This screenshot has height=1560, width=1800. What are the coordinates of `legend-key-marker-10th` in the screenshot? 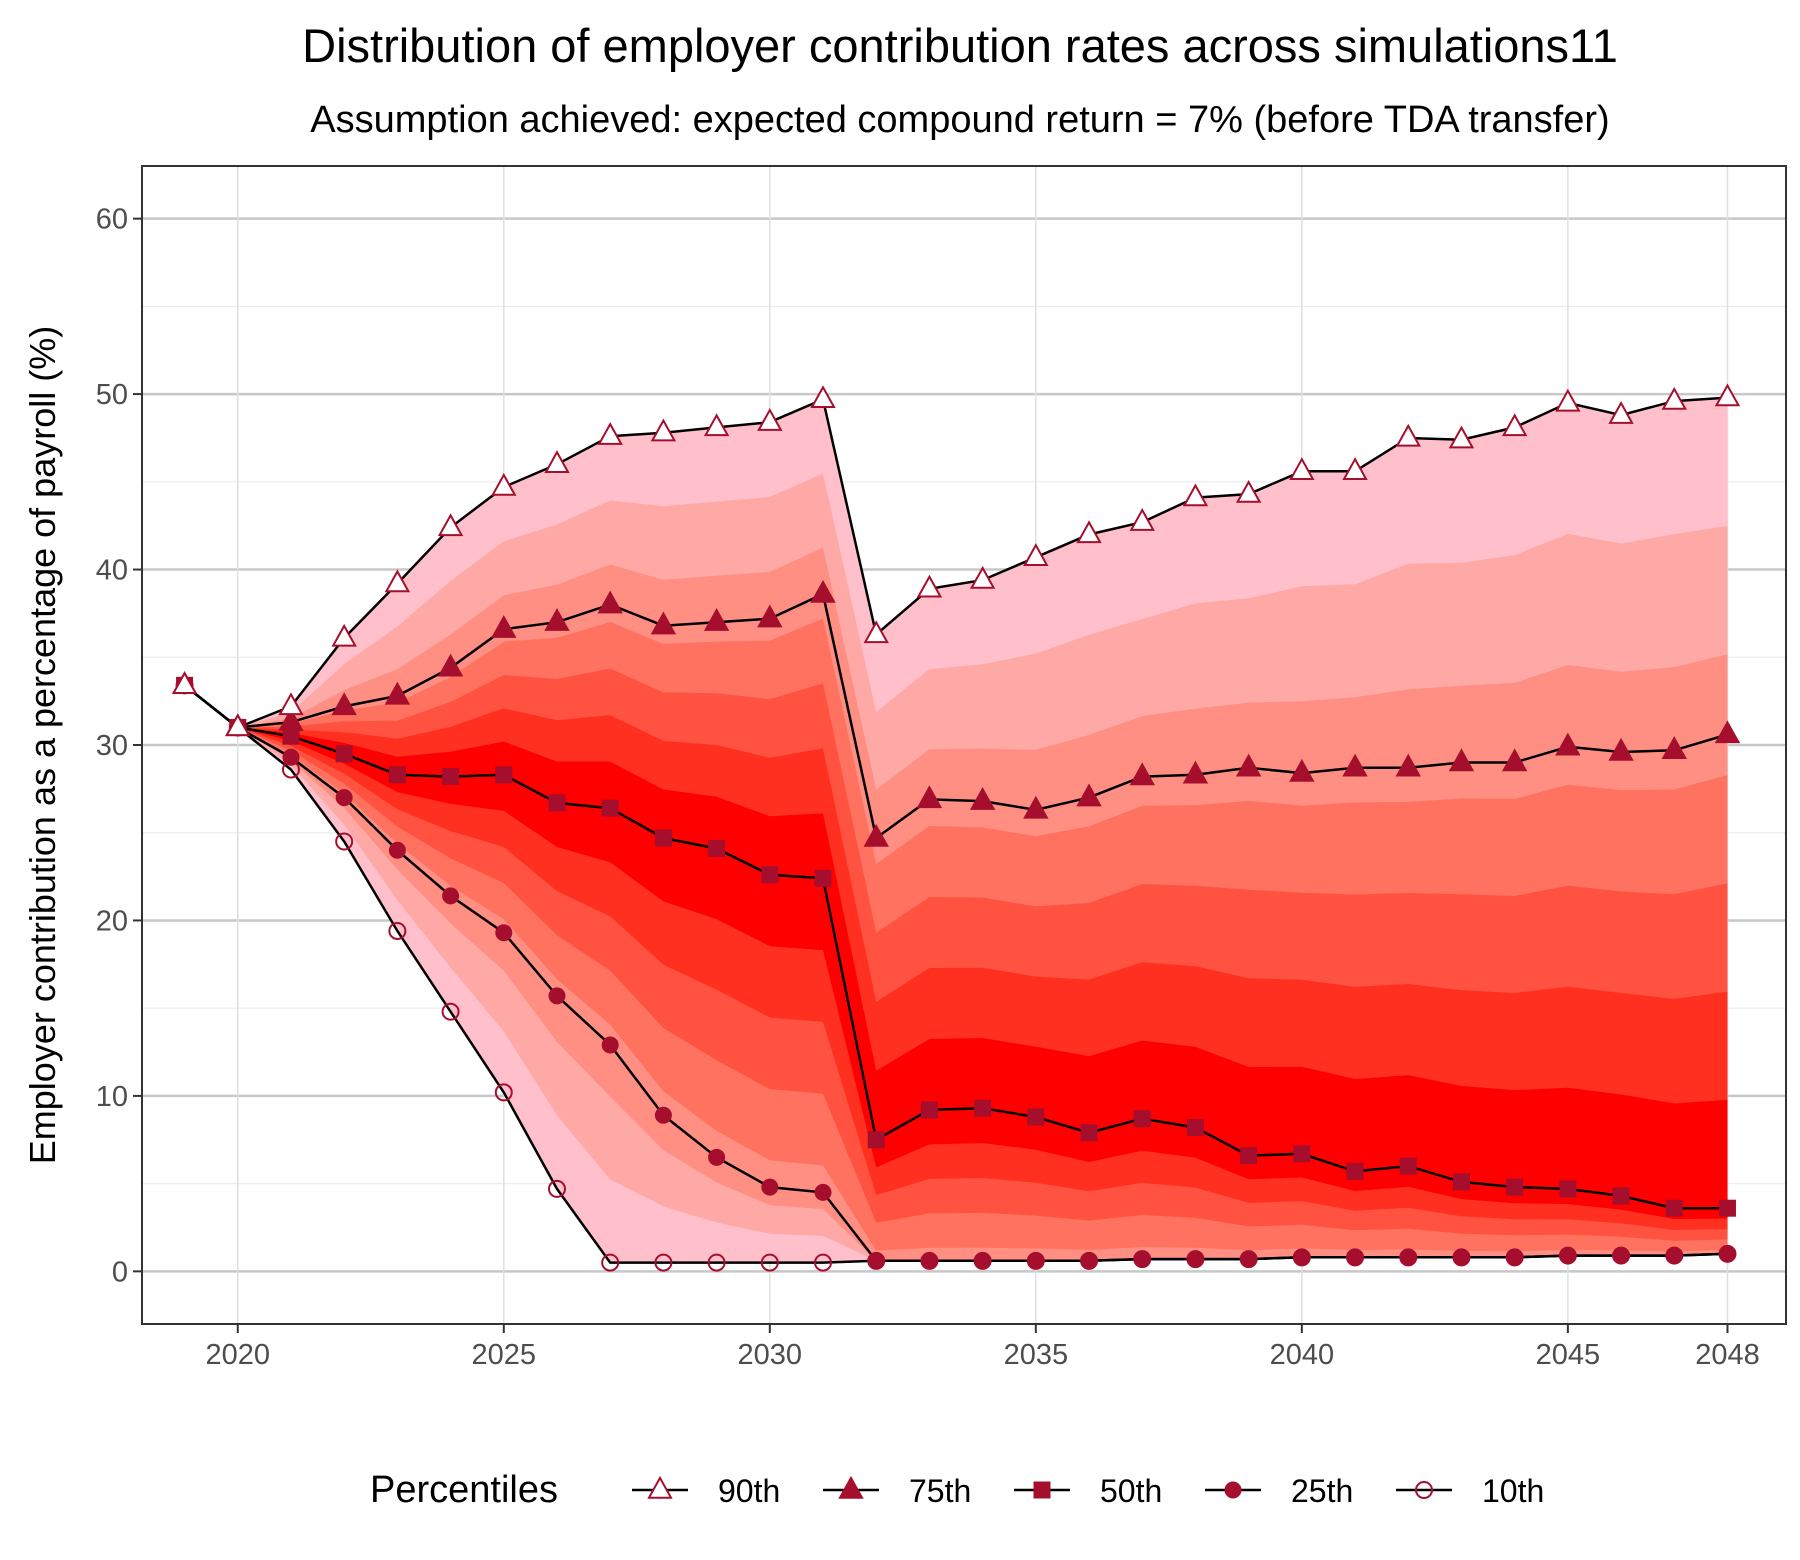 It's located at (1424, 1490).